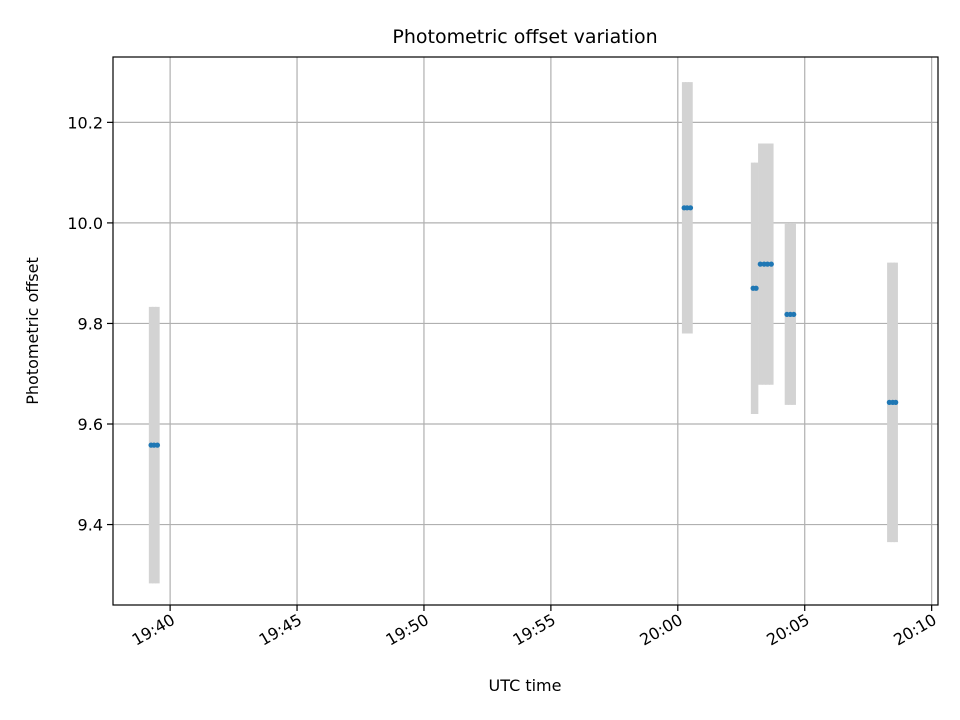 The height and width of the screenshot is (720, 960). I want to click on y-tick-label: 10.2, so click(85, 122).